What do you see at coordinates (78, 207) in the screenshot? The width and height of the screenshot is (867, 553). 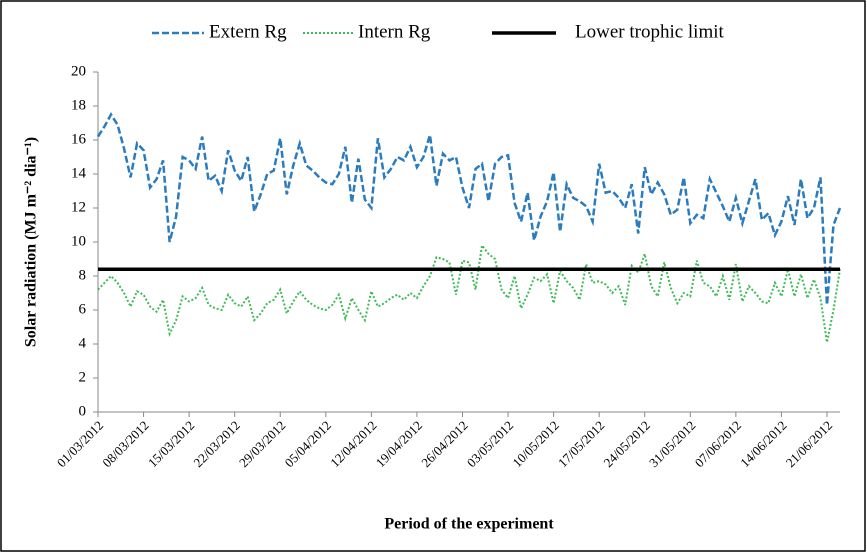 I see `y-tick-label: 12` at bounding box center [78, 207].